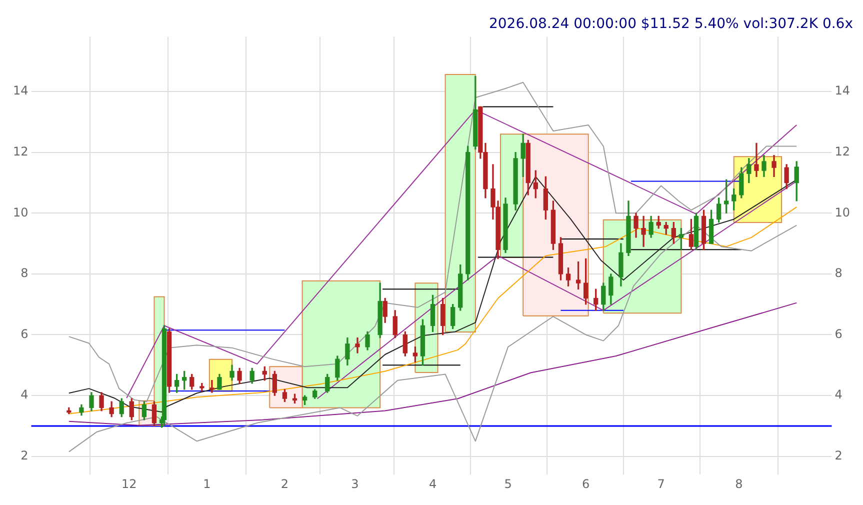  What do you see at coordinates (207, 483) in the screenshot?
I see `x-tick-label: 1` at bounding box center [207, 483].